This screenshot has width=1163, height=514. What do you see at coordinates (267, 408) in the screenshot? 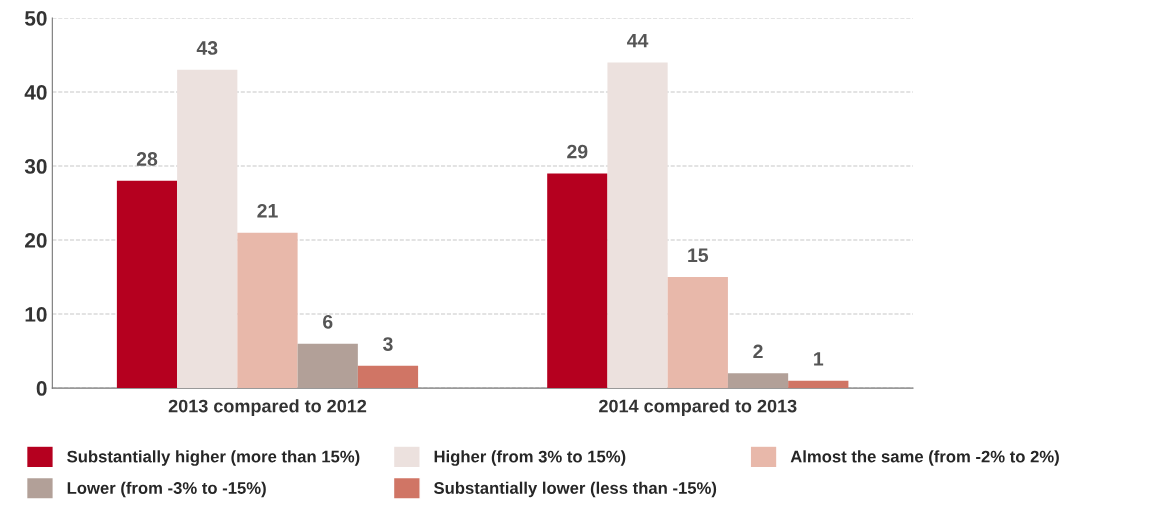
I see `x-tick-label: 2013 compared to 2012` at bounding box center [267, 408].